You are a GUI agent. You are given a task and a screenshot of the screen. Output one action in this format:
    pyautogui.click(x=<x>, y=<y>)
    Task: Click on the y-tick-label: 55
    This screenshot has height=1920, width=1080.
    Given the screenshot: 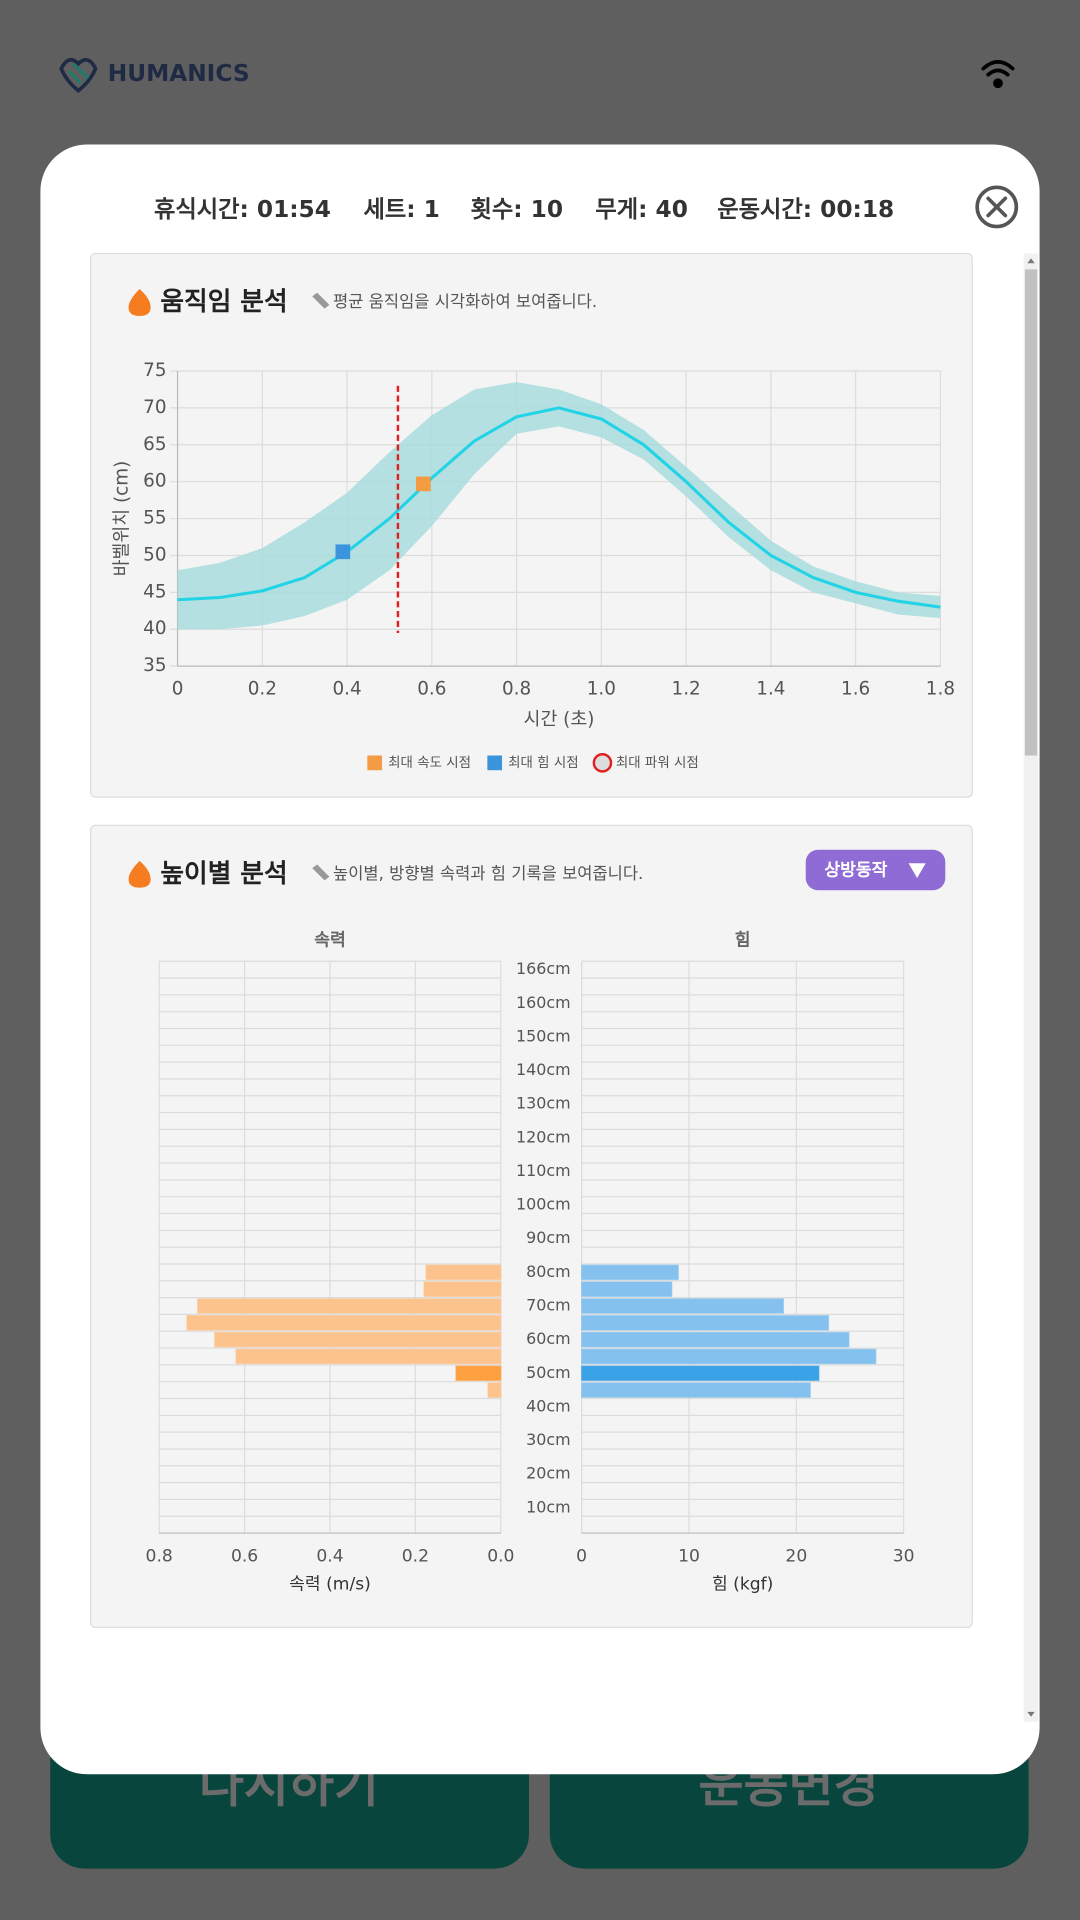 What is the action you would take?
    pyautogui.click(x=154, y=518)
    